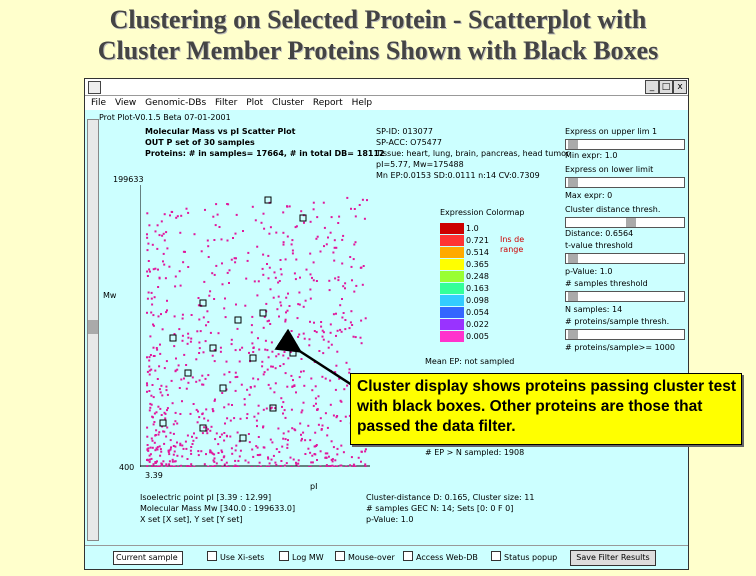 The width and height of the screenshot is (756, 576). I want to click on bottom-info-5: # samples GEC N: 14; Sets [0: 0 F 0], so click(440, 508).